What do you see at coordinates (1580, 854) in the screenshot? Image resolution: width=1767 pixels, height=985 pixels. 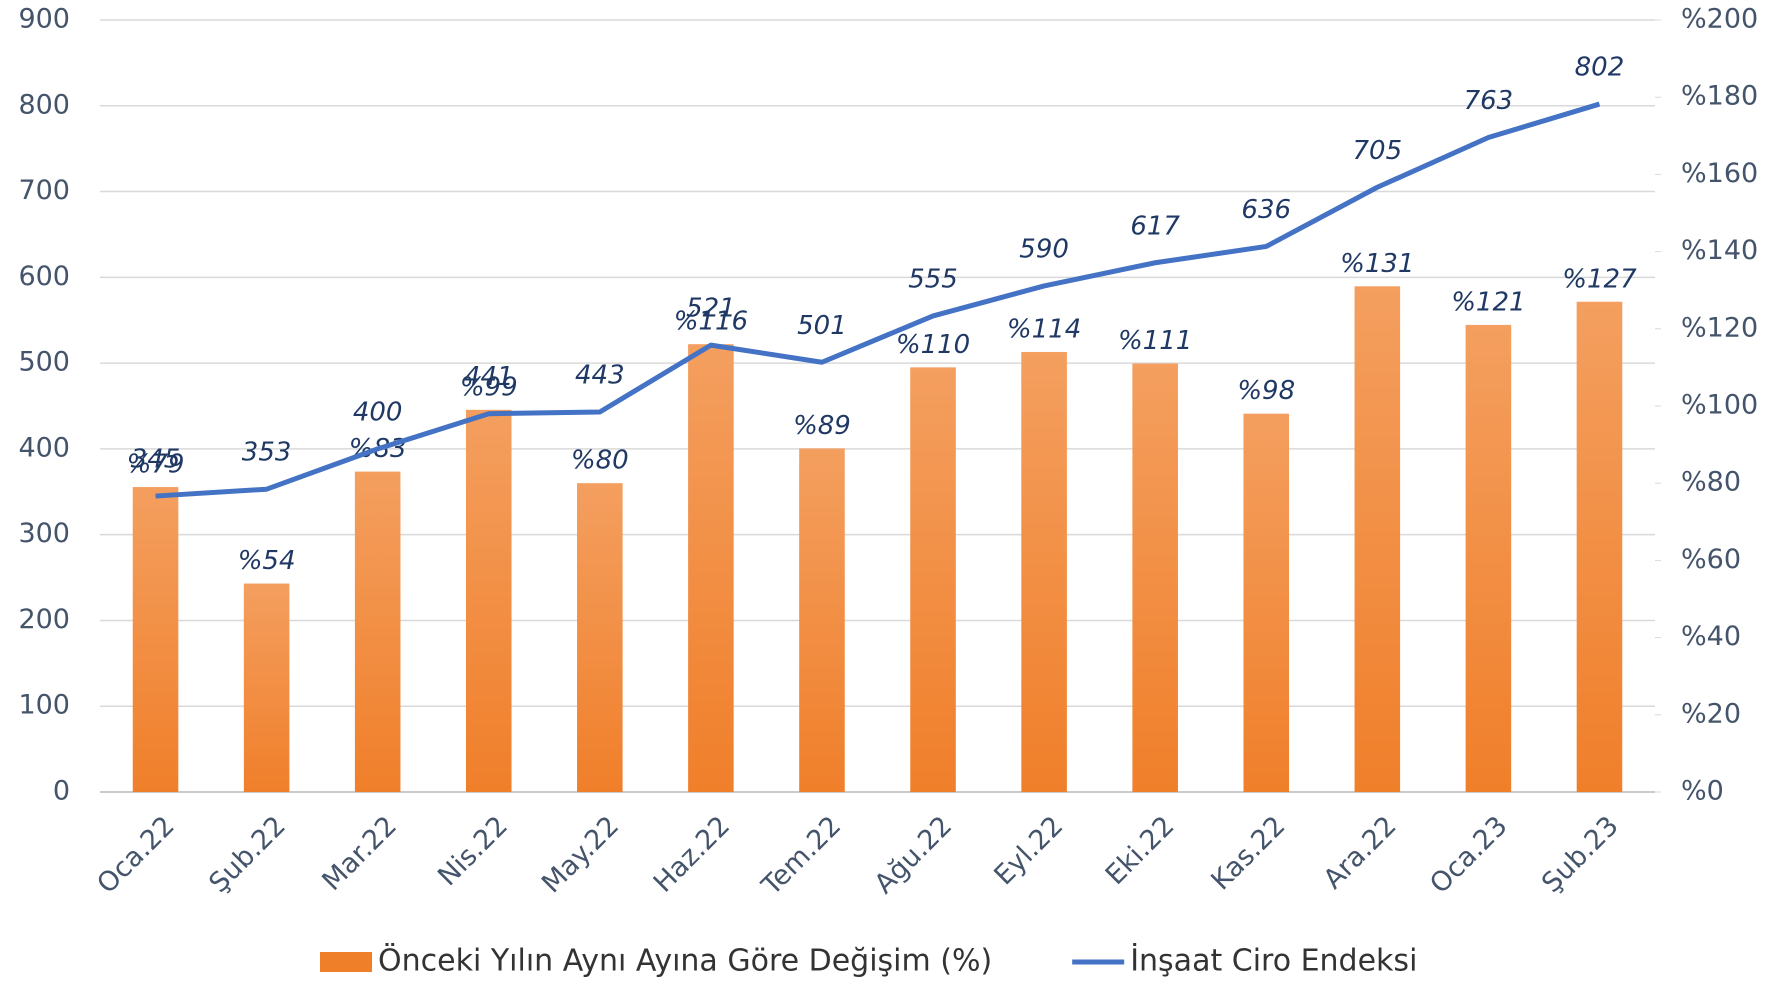 I see `x-tick-label: Şub.23` at bounding box center [1580, 854].